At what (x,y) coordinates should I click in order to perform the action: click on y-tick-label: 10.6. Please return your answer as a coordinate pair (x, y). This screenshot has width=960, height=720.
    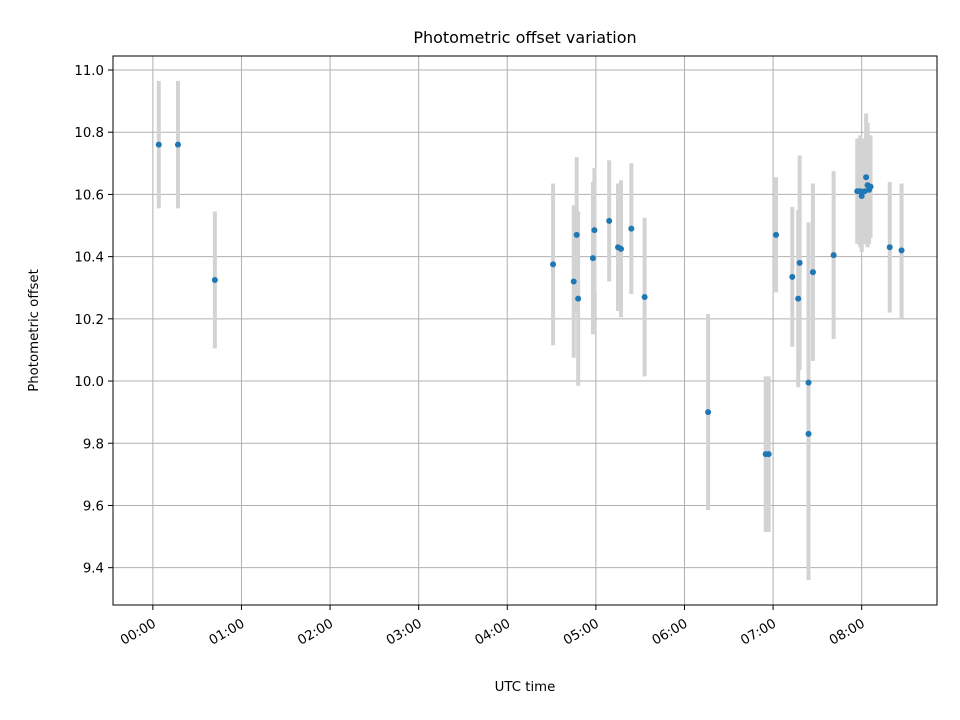
    Looking at the image, I should click on (89, 195).